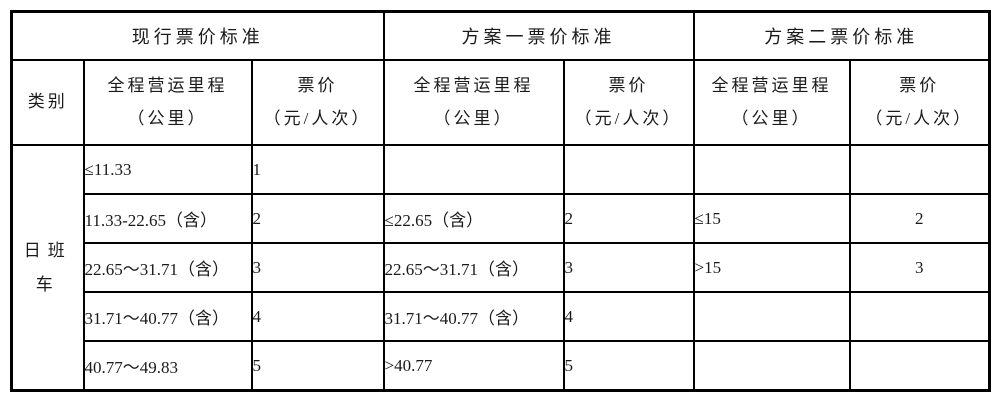 Image resolution: width=1000 pixels, height=403 pixels. What do you see at coordinates (167, 102) in the screenshot?
I see `header-current-mileage: 全程营运里程 （公里）` at bounding box center [167, 102].